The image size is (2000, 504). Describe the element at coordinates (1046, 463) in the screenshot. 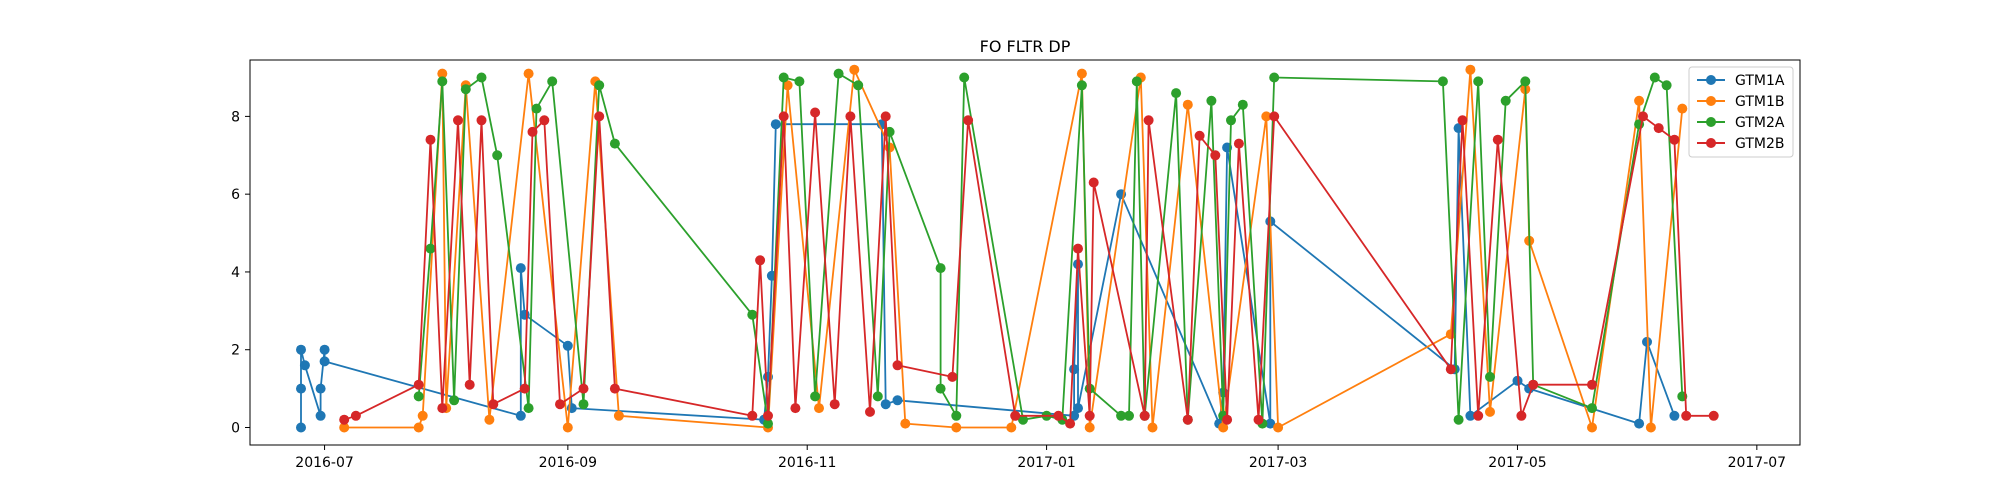

I see `x-tick-label: 2017-01` at that location.